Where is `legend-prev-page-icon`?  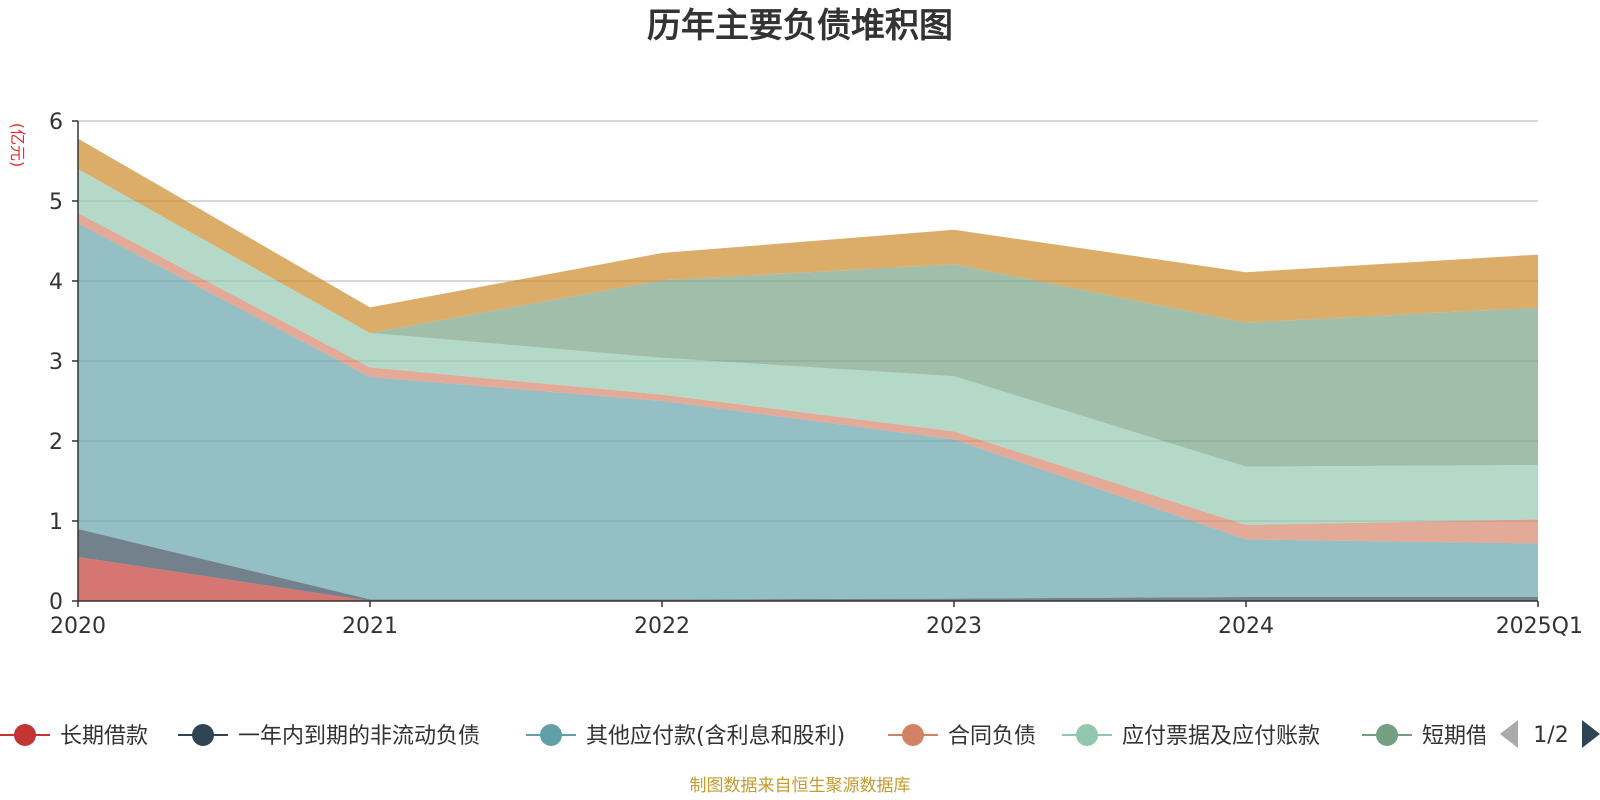
legend-prev-page-icon is located at coordinates (1509, 734).